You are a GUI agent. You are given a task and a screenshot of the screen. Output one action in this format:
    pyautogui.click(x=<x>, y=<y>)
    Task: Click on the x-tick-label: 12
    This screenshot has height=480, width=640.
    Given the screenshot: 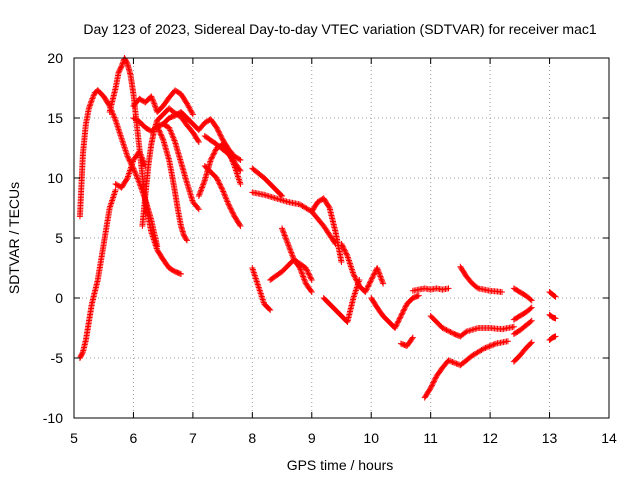 What is the action you would take?
    pyautogui.click(x=490, y=438)
    